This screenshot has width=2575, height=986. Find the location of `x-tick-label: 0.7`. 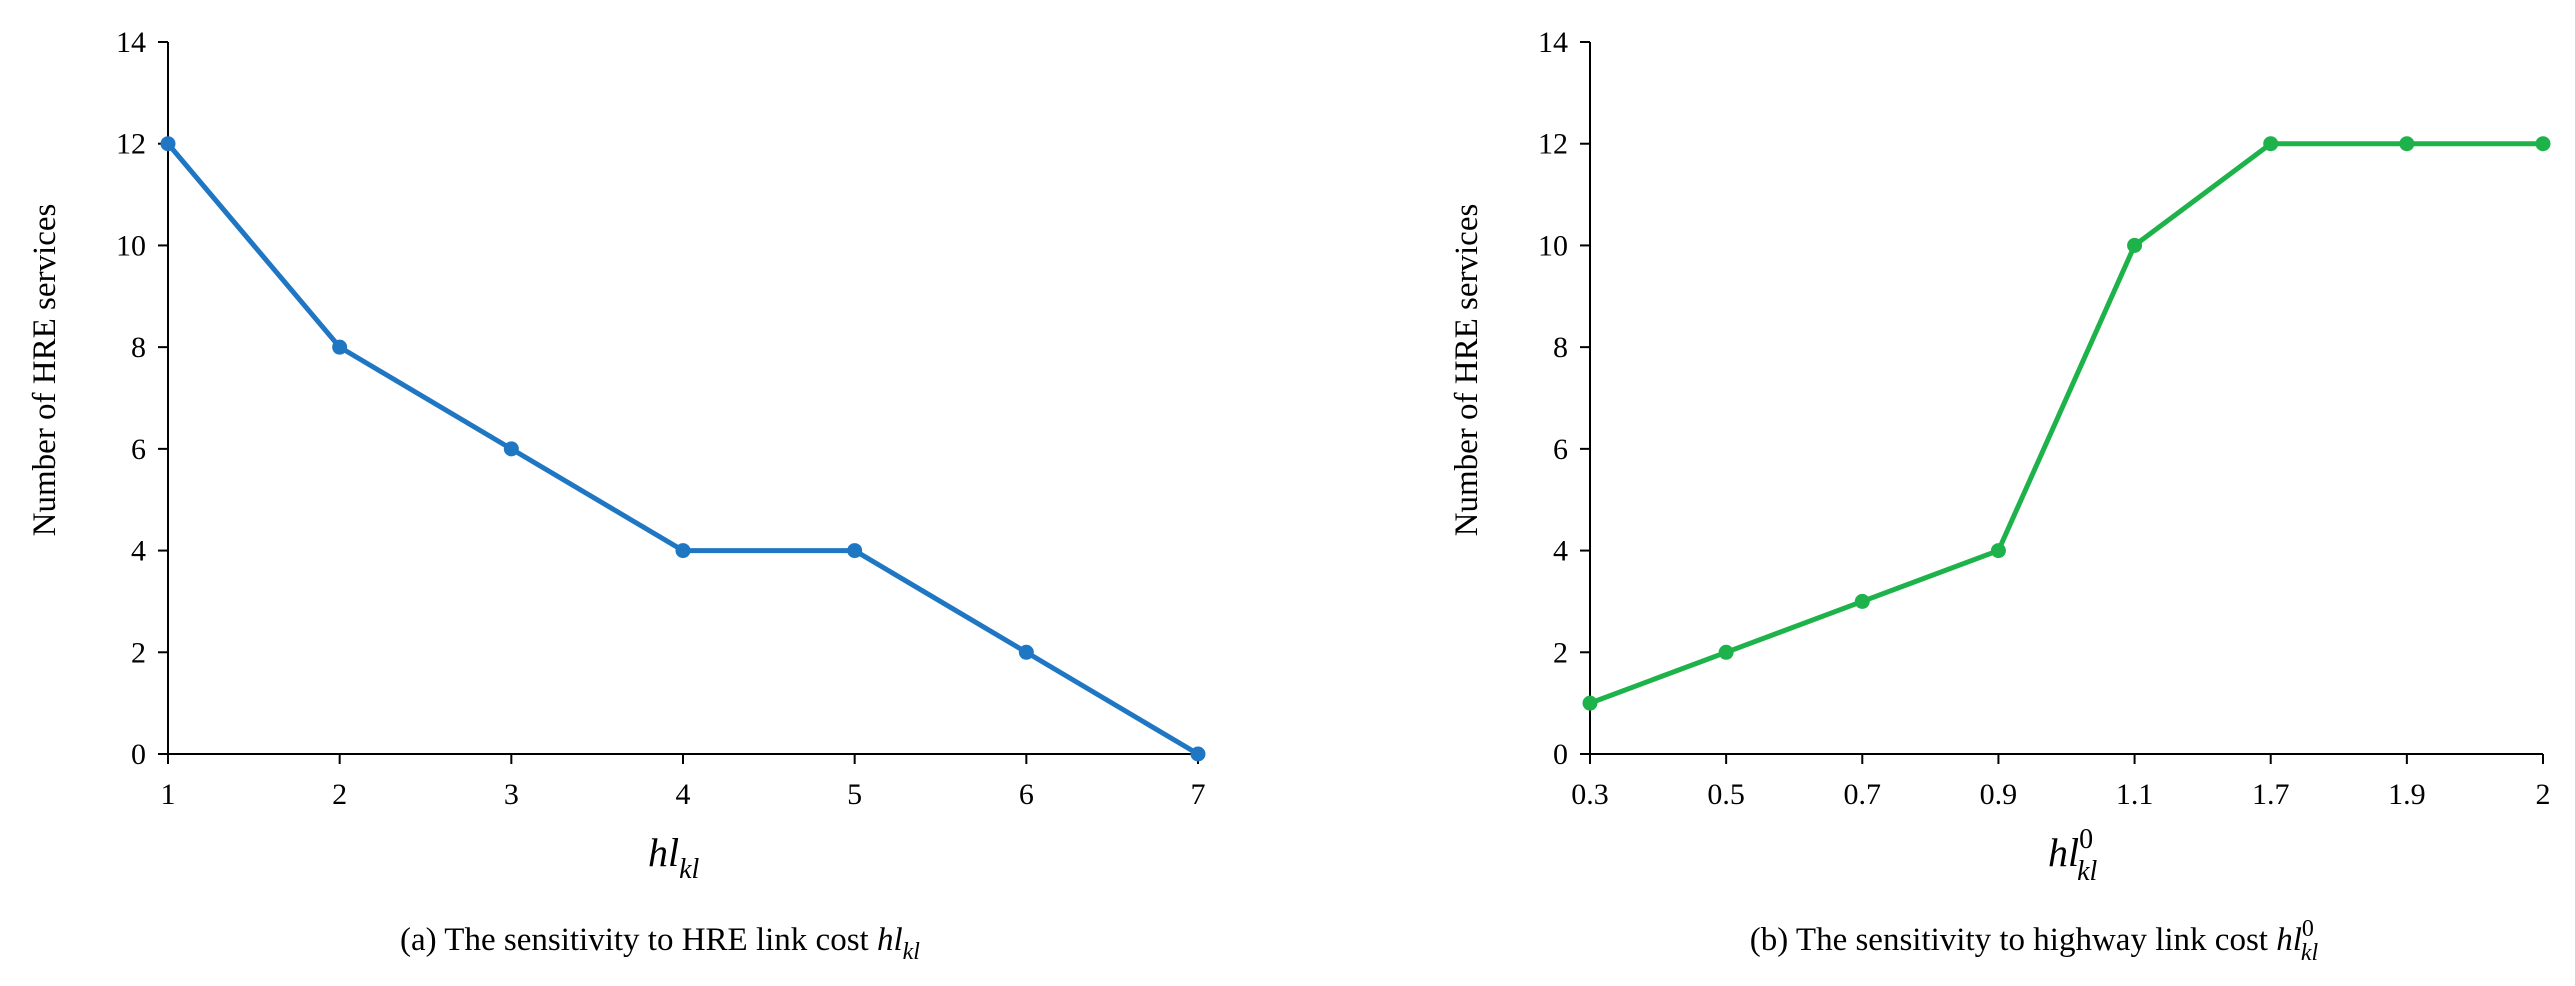

x-tick-label: 0.7 is located at coordinates (1863, 794).